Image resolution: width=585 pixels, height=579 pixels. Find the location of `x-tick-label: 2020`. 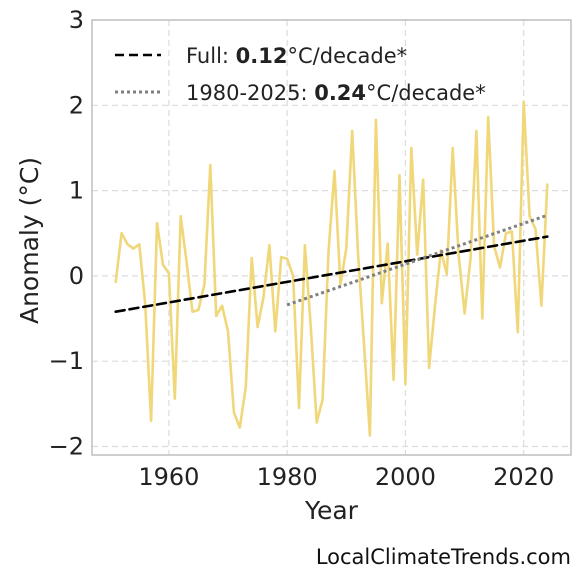

x-tick-label: 2020 is located at coordinates (523, 477).